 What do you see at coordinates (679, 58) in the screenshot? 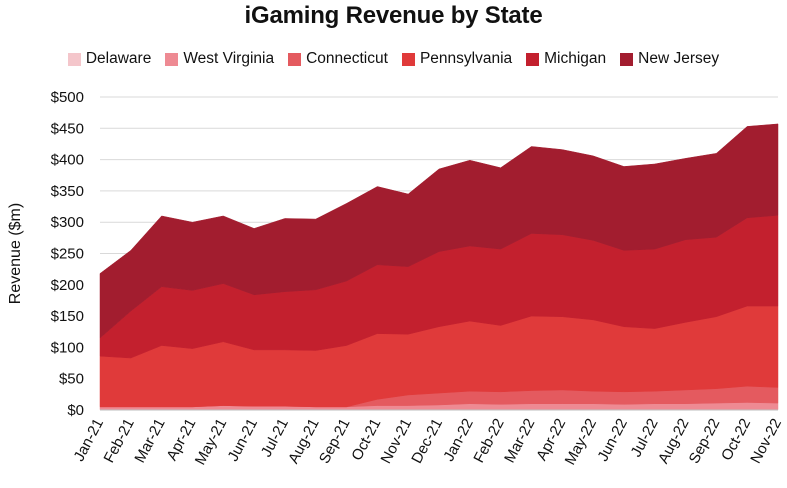
I see `legend-label: New Jersey` at bounding box center [679, 58].